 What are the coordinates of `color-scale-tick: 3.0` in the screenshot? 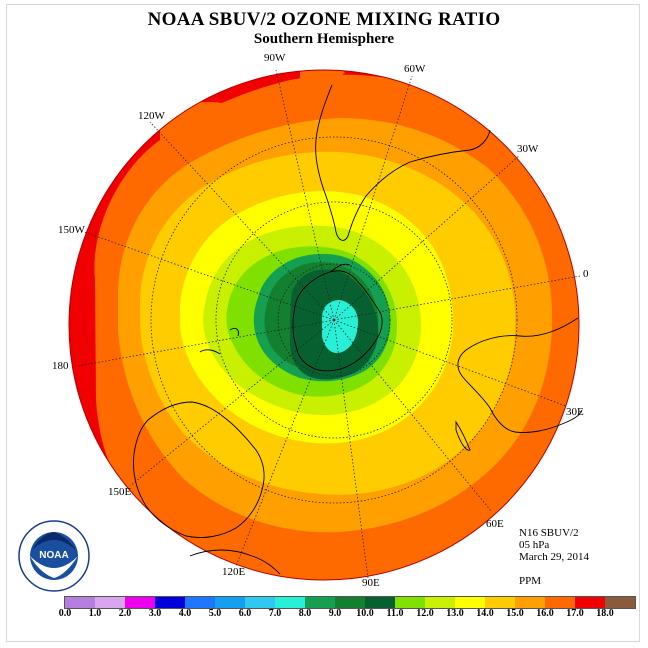 It's located at (155, 613).